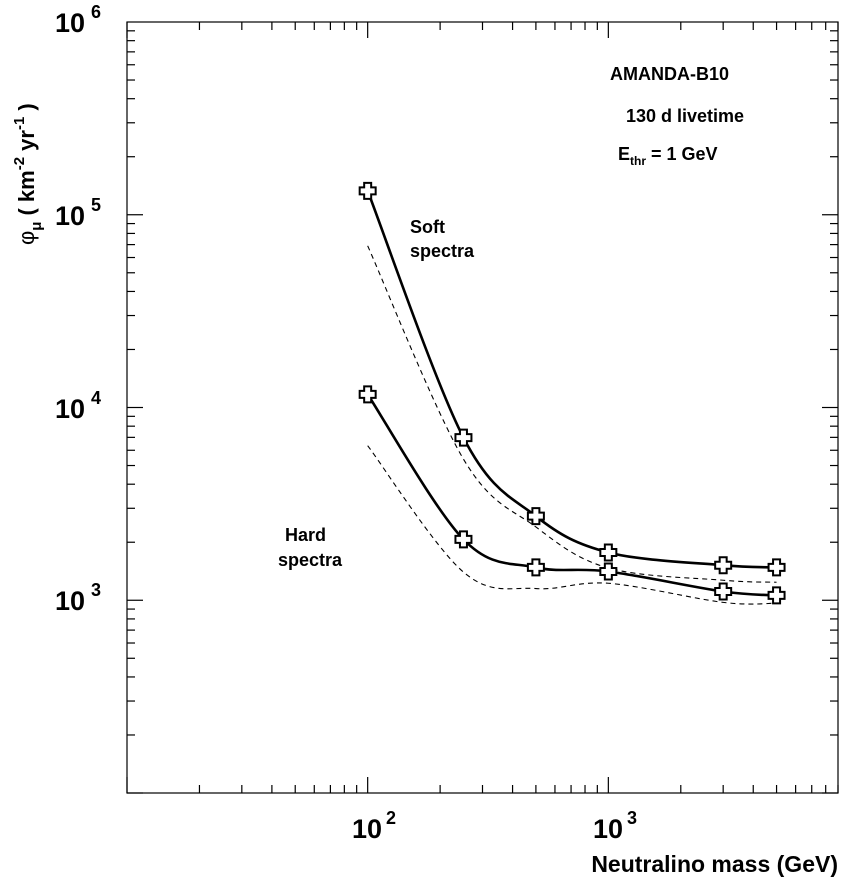 The height and width of the screenshot is (884, 850). Describe the element at coordinates (305, 535) in the screenshot. I see `hard-spectra-label-line1: Hard` at that location.